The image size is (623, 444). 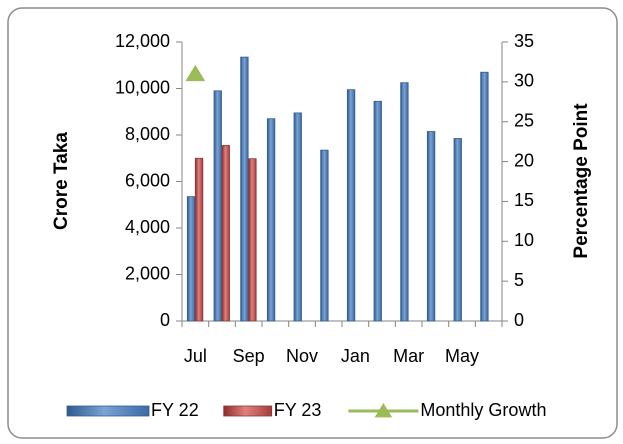 I want to click on y-tick-label: 10,000, so click(x=142, y=87).